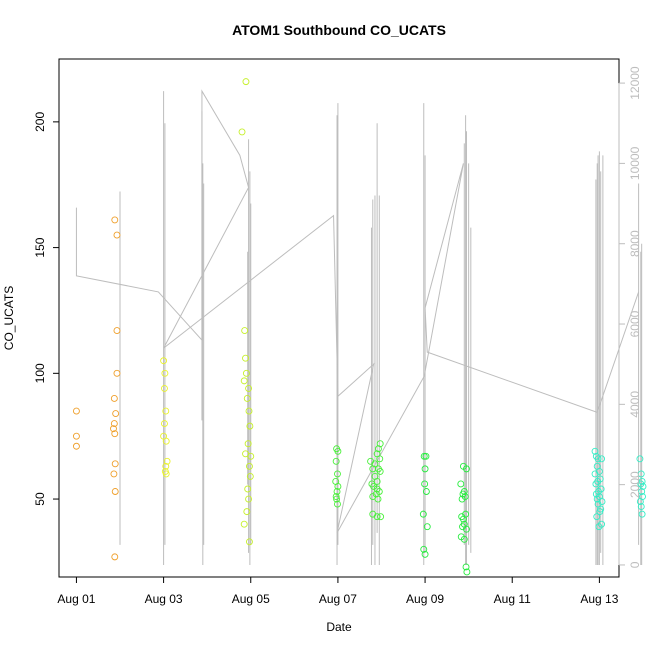 This screenshot has width=650, height=650. Describe the element at coordinates (40, 122) in the screenshot. I see `y-tick-label: 200` at that location.